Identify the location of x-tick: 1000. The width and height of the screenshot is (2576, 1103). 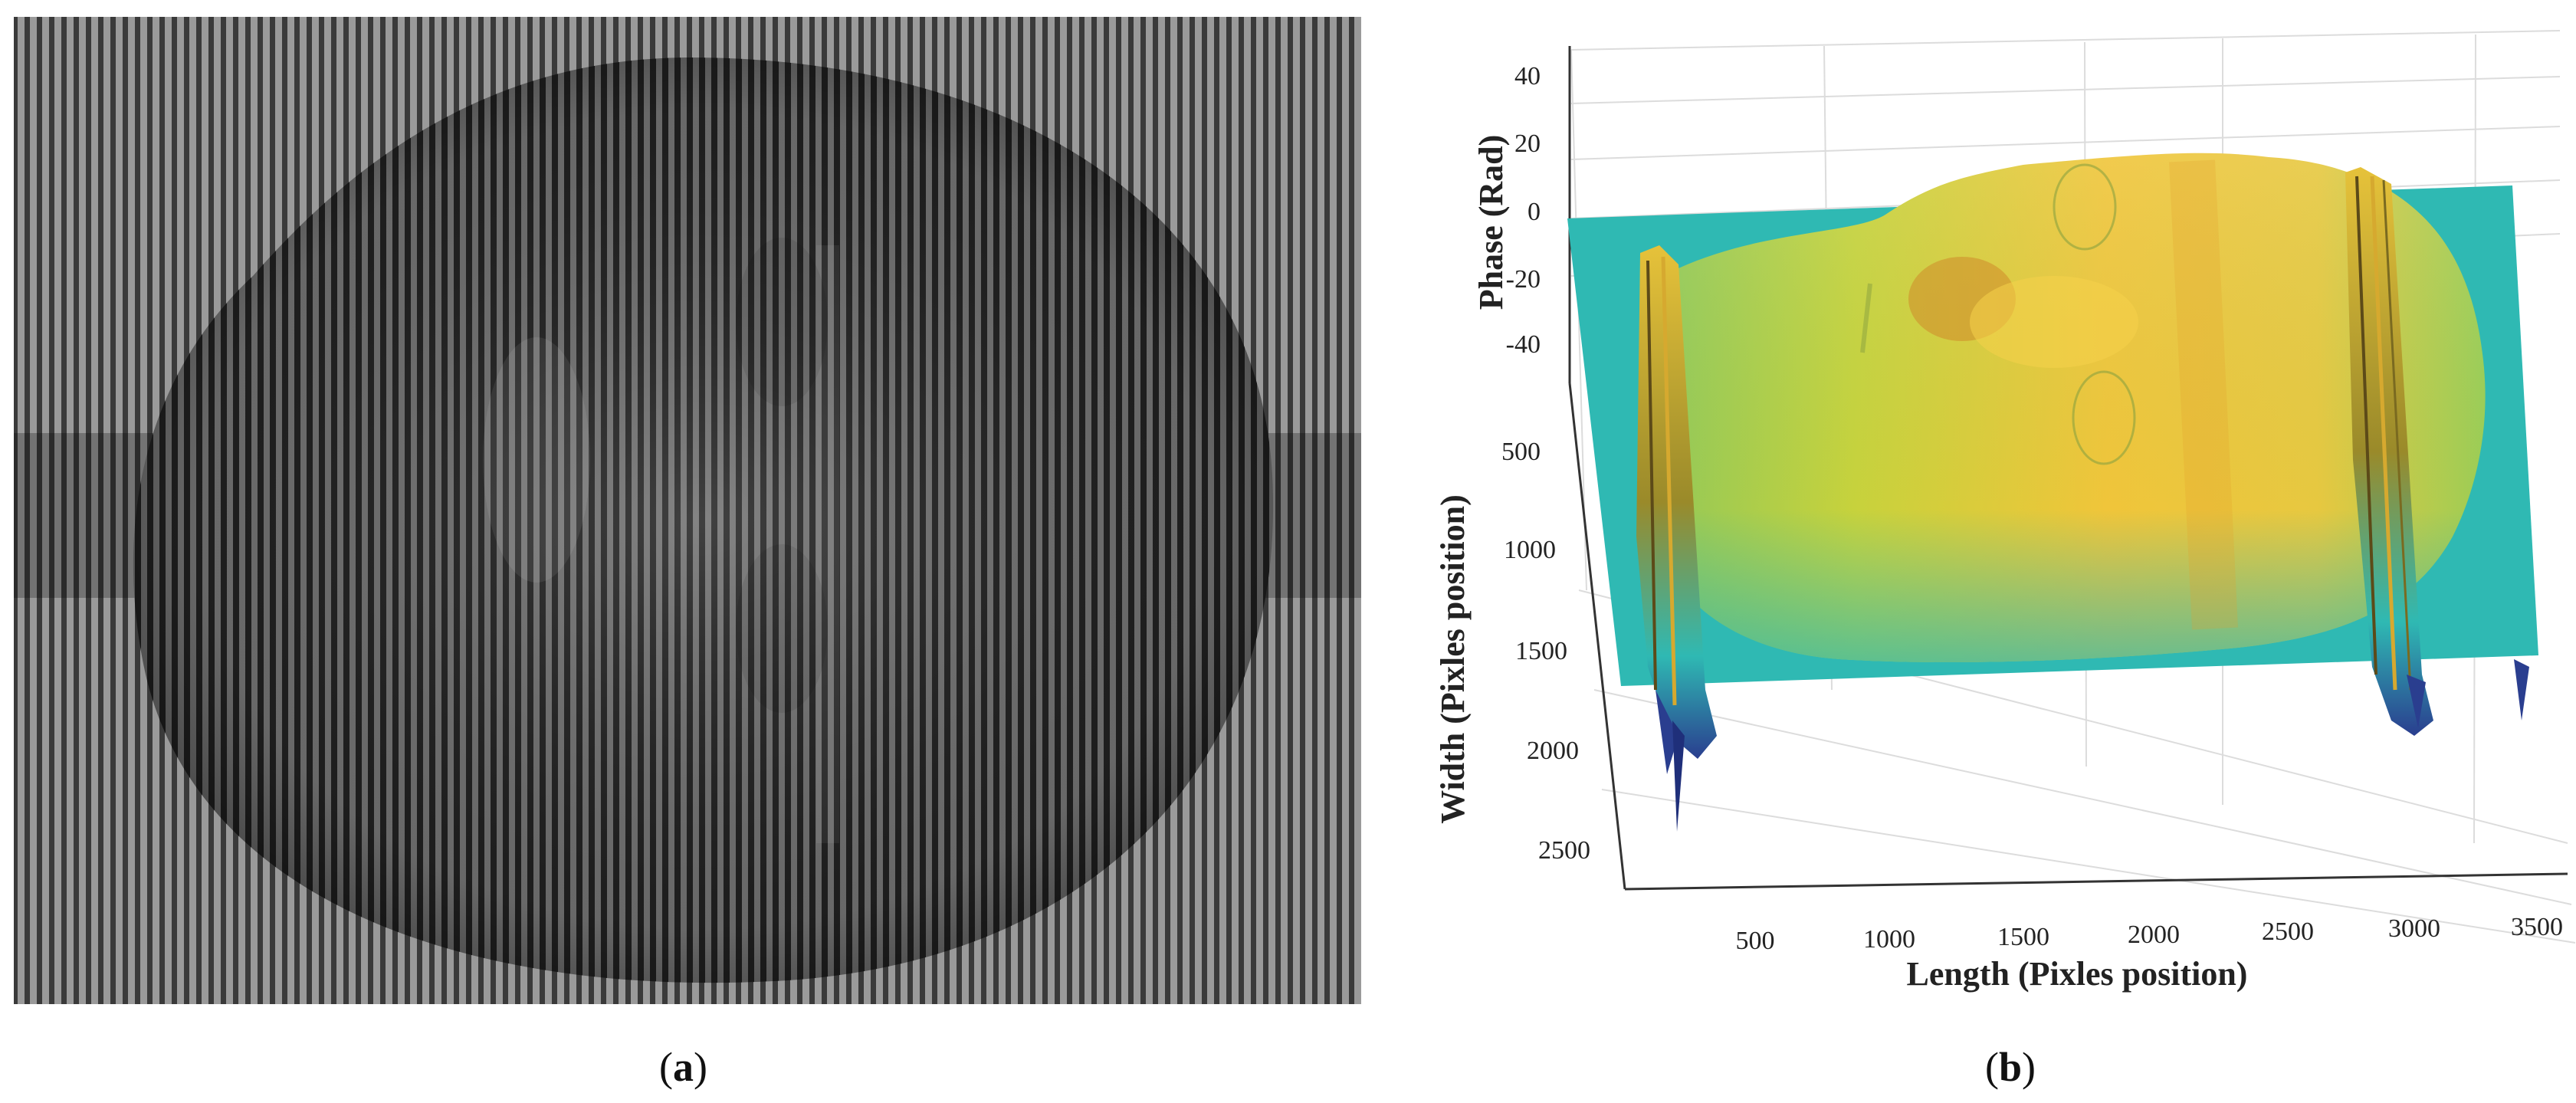
(1889, 939).